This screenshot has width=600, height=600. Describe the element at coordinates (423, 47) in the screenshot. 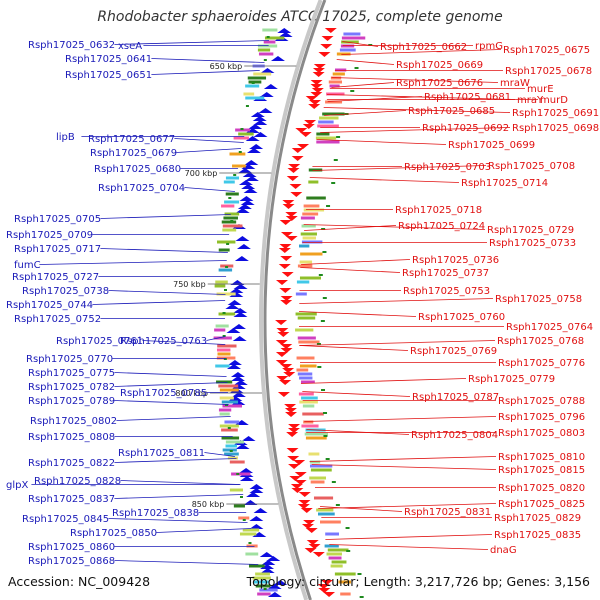

I see `right-gene-label: Rsph17025_0662` at that location.